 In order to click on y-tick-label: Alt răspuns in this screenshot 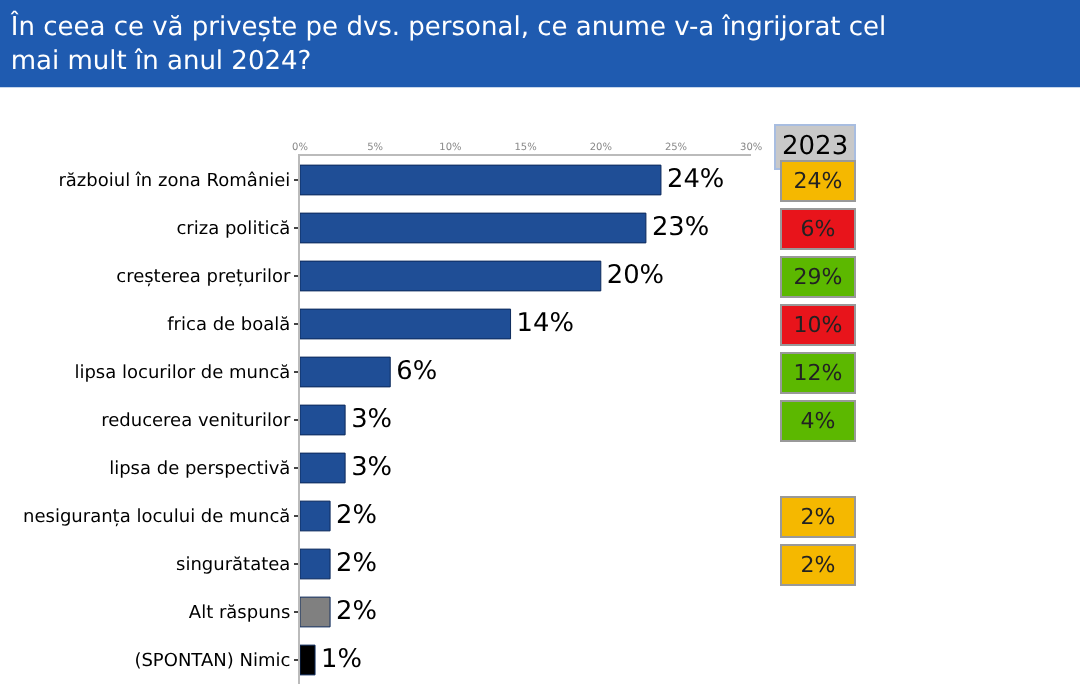, I will do `click(240, 614)`.